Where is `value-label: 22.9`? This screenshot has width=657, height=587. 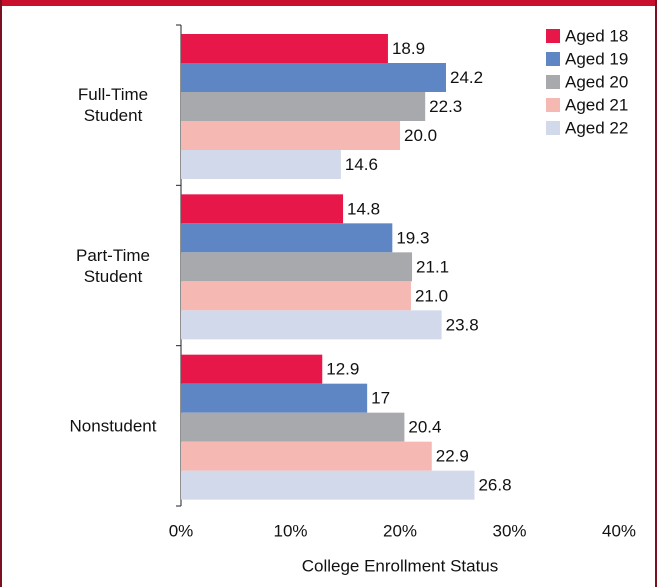 value-label: 22.9 is located at coordinates (452, 456).